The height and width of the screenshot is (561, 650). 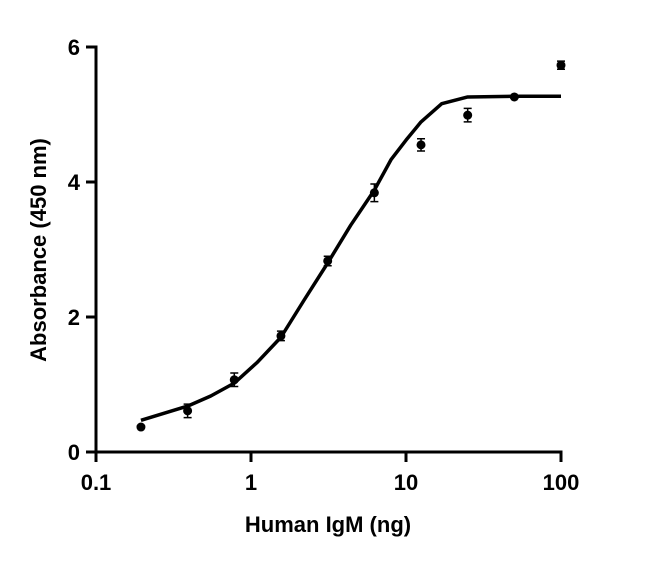 I want to click on x-tick-label: 100, so click(x=561, y=482).